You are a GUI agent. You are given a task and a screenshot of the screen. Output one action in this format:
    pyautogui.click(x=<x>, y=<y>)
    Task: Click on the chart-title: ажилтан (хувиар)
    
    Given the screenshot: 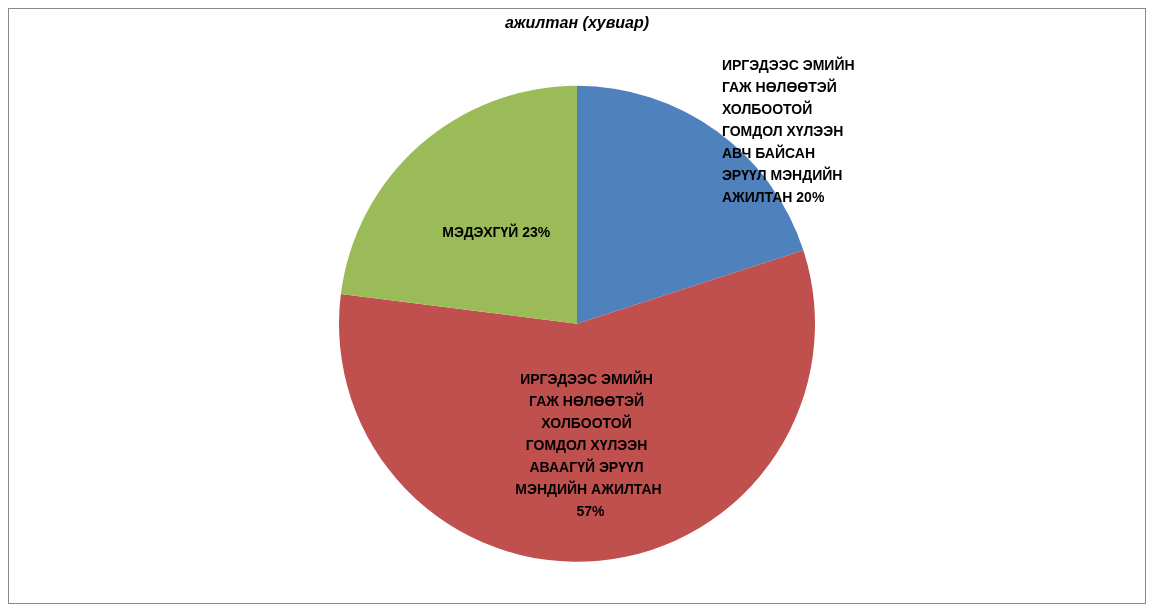 What is the action you would take?
    pyautogui.click(x=577, y=22)
    